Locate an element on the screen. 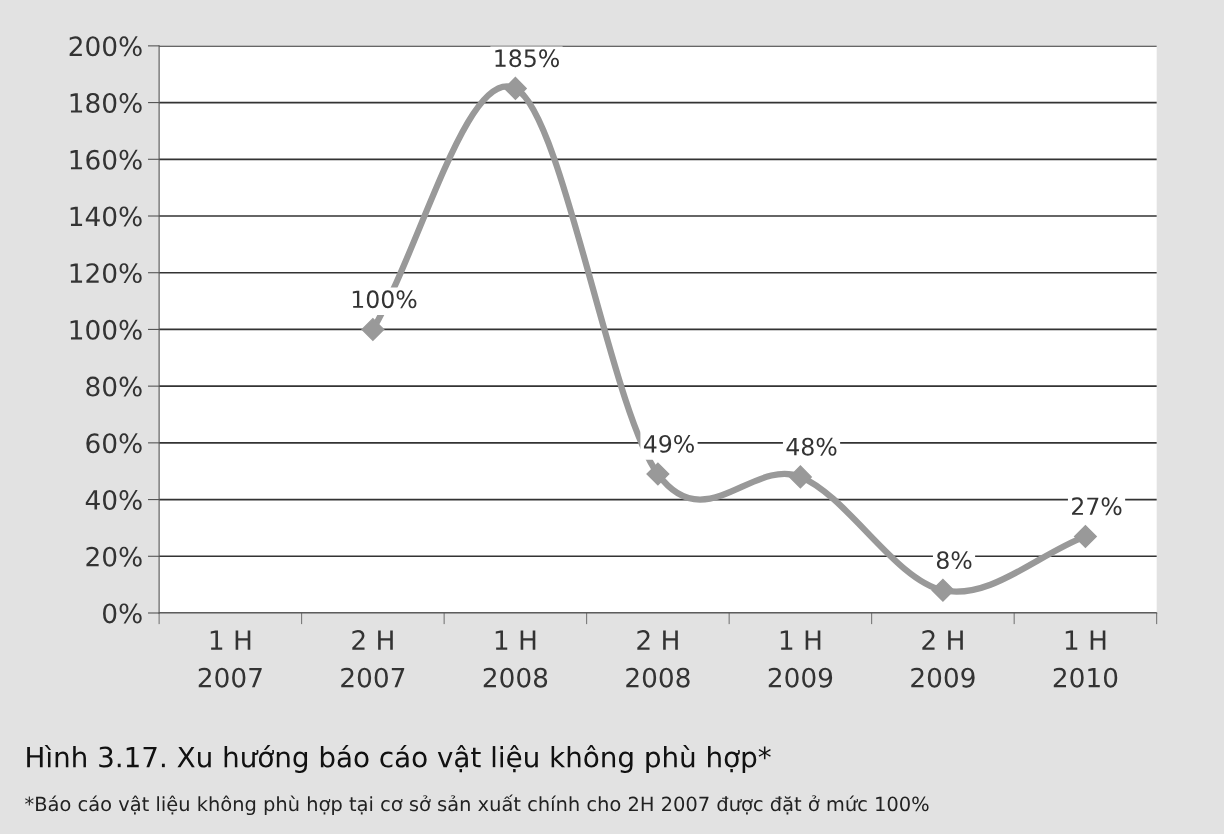  y-tick-label: 60% is located at coordinates (114, 443).